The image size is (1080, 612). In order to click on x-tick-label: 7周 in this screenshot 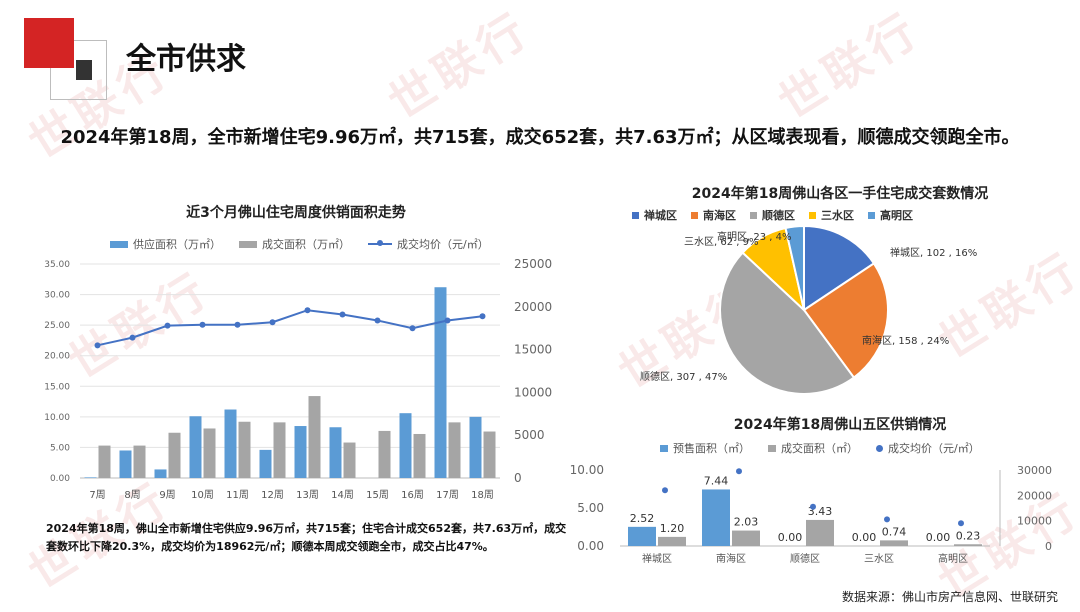, I will do `click(97, 495)`.